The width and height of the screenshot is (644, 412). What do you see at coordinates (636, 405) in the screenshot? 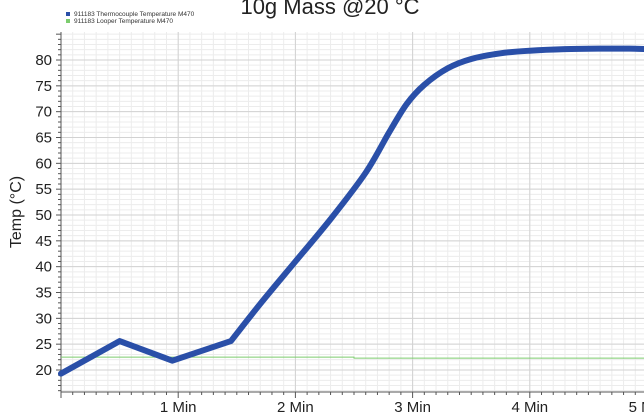
I see `x-tick-label: 5 Min` at bounding box center [636, 405].